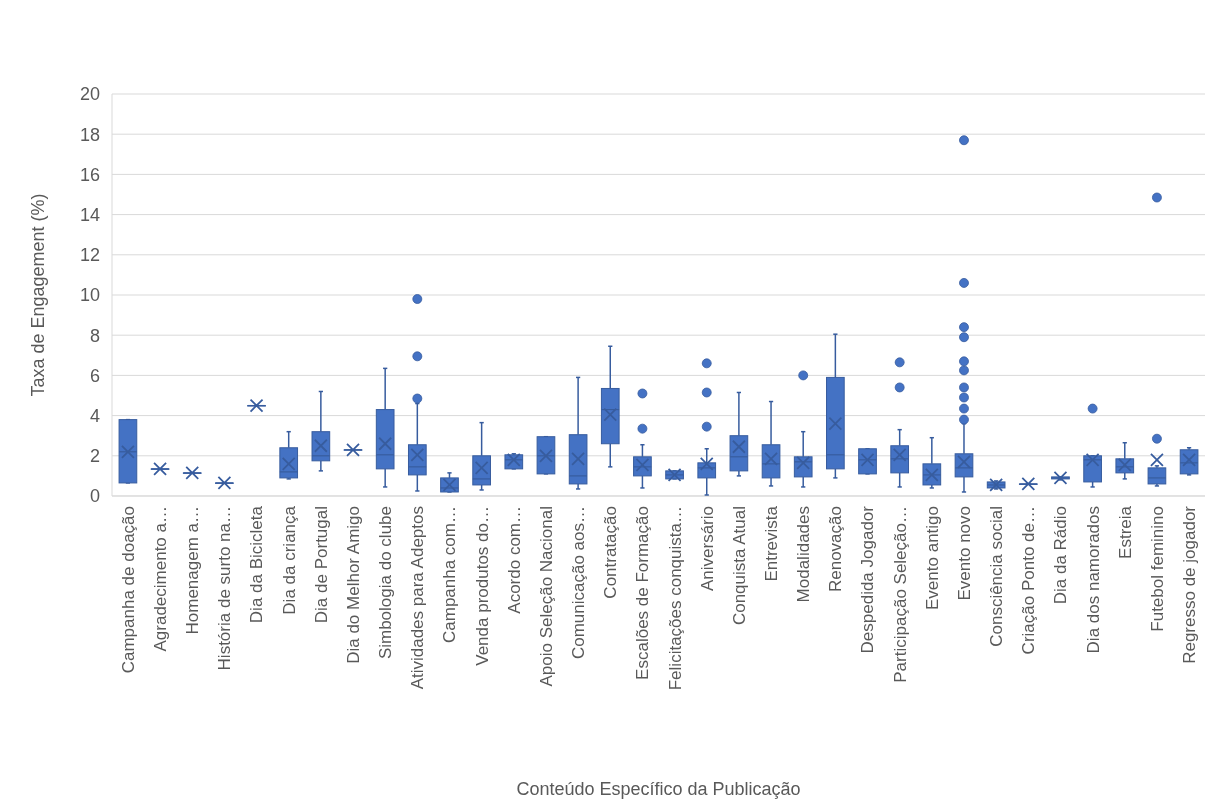  Describe the element at coordinates (89, 255) in the screenshot. I see `y-tick-label: 12` at that location.